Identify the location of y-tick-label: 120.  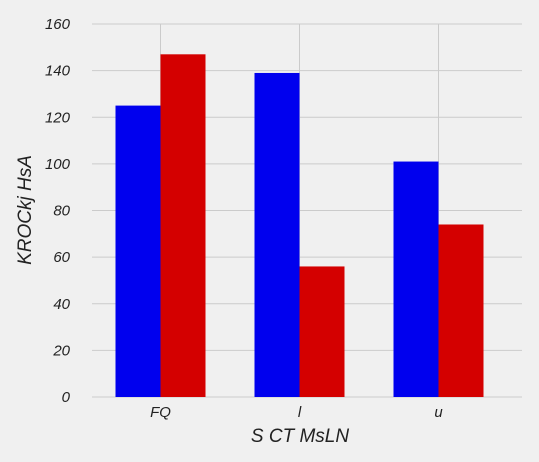
(58, 117).